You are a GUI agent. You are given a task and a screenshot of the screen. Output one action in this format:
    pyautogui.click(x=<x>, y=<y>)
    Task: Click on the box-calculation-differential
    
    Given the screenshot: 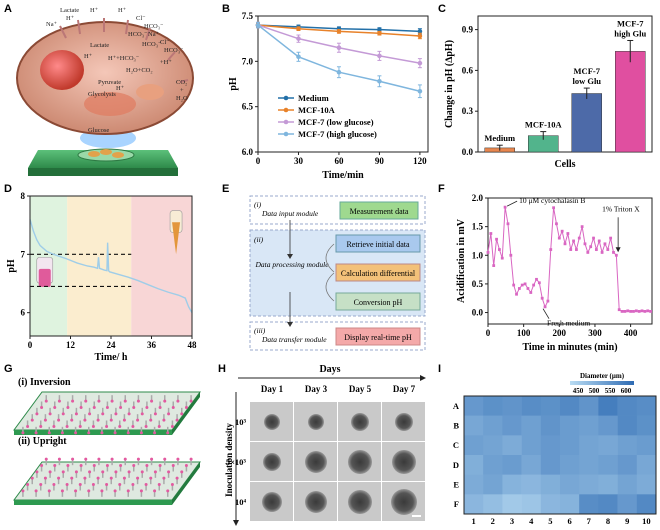 What is the action you would take?
    pyautogui.click(x=378, y=272)
    